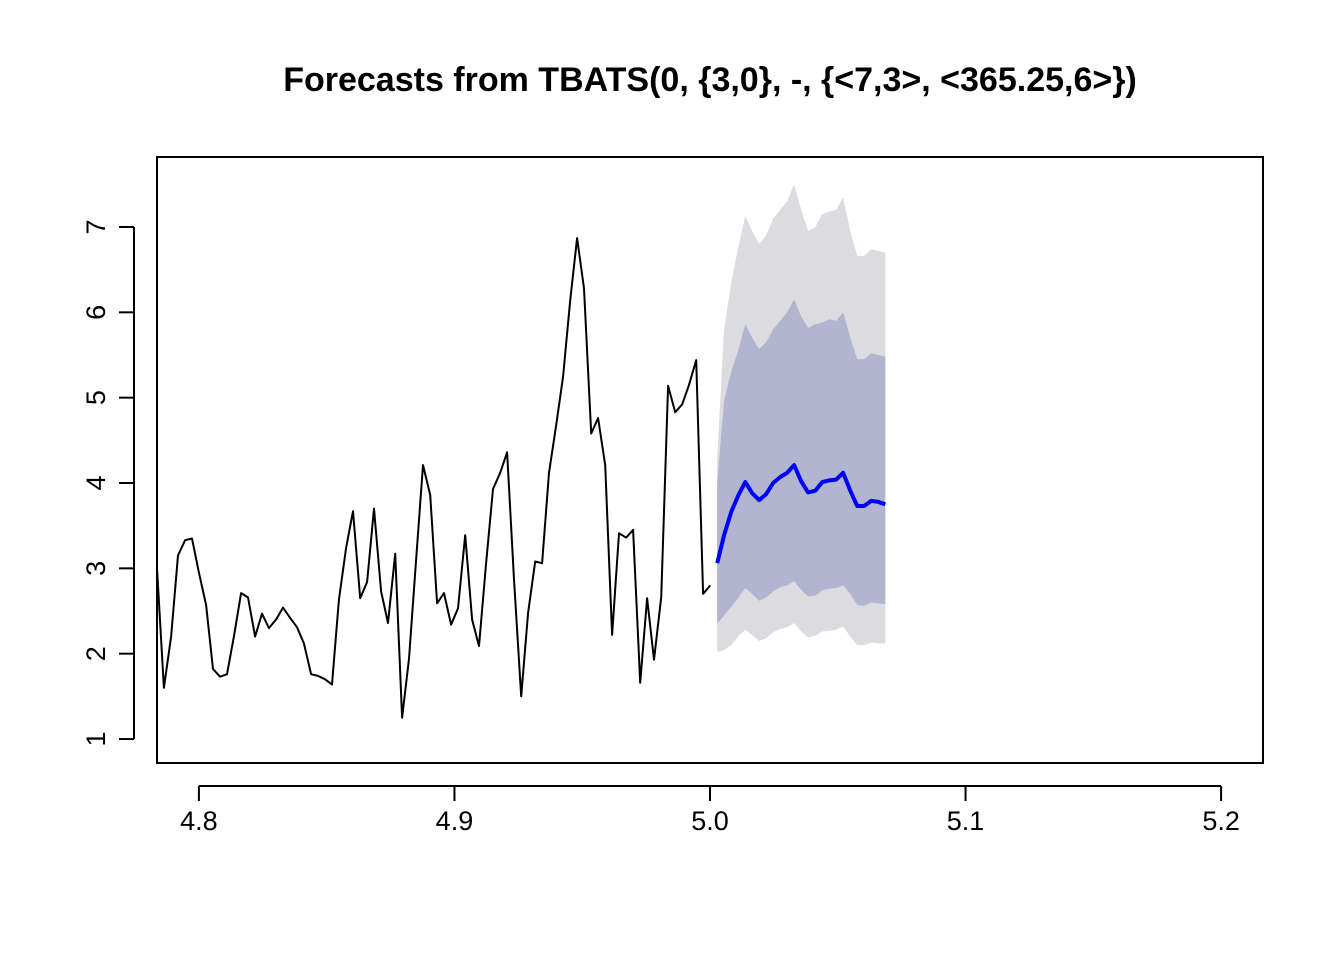  Describe the element at coordinates (96, 312) in the screenshot. I see `y-tick-label: 6` at that location.